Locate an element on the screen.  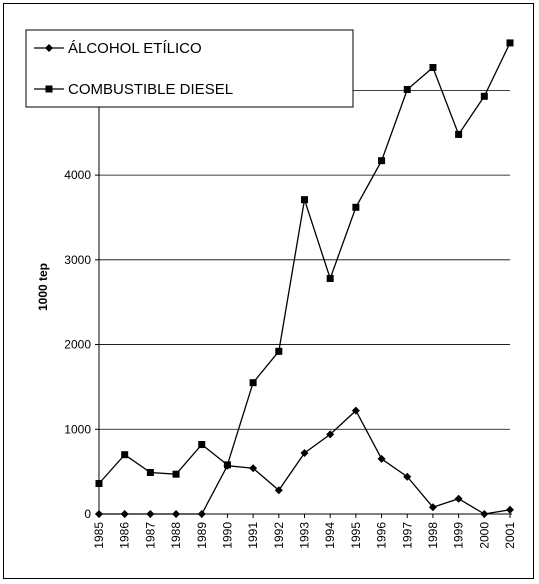
x-tick-label: 1990 is located at coordinates (227, 535).